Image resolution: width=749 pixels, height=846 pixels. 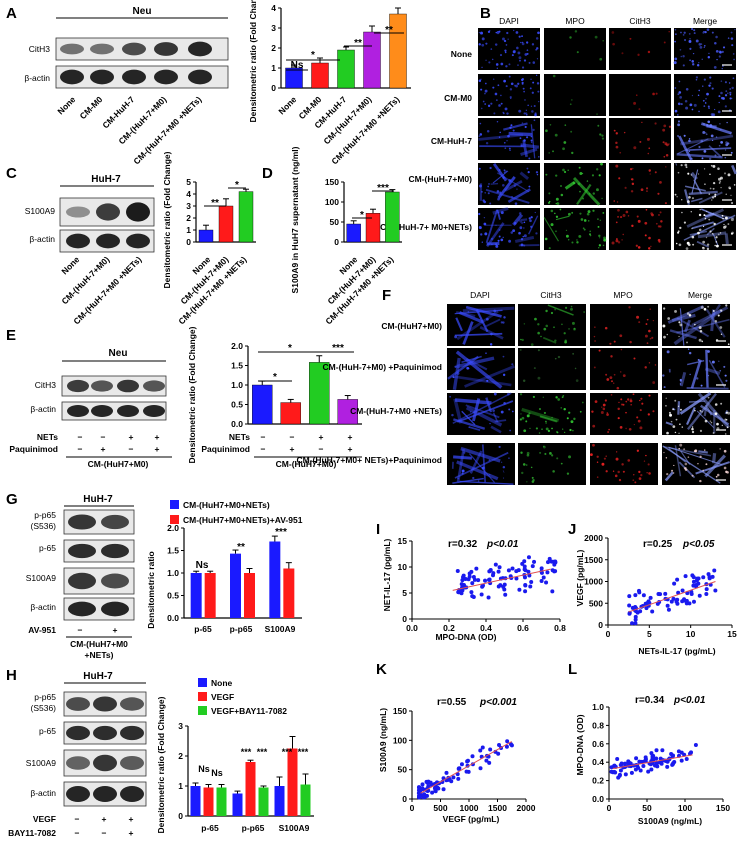 I want to click on chart-c-ylabel: Densitometric ratio (Fold Change), so click(x=167, y=219).